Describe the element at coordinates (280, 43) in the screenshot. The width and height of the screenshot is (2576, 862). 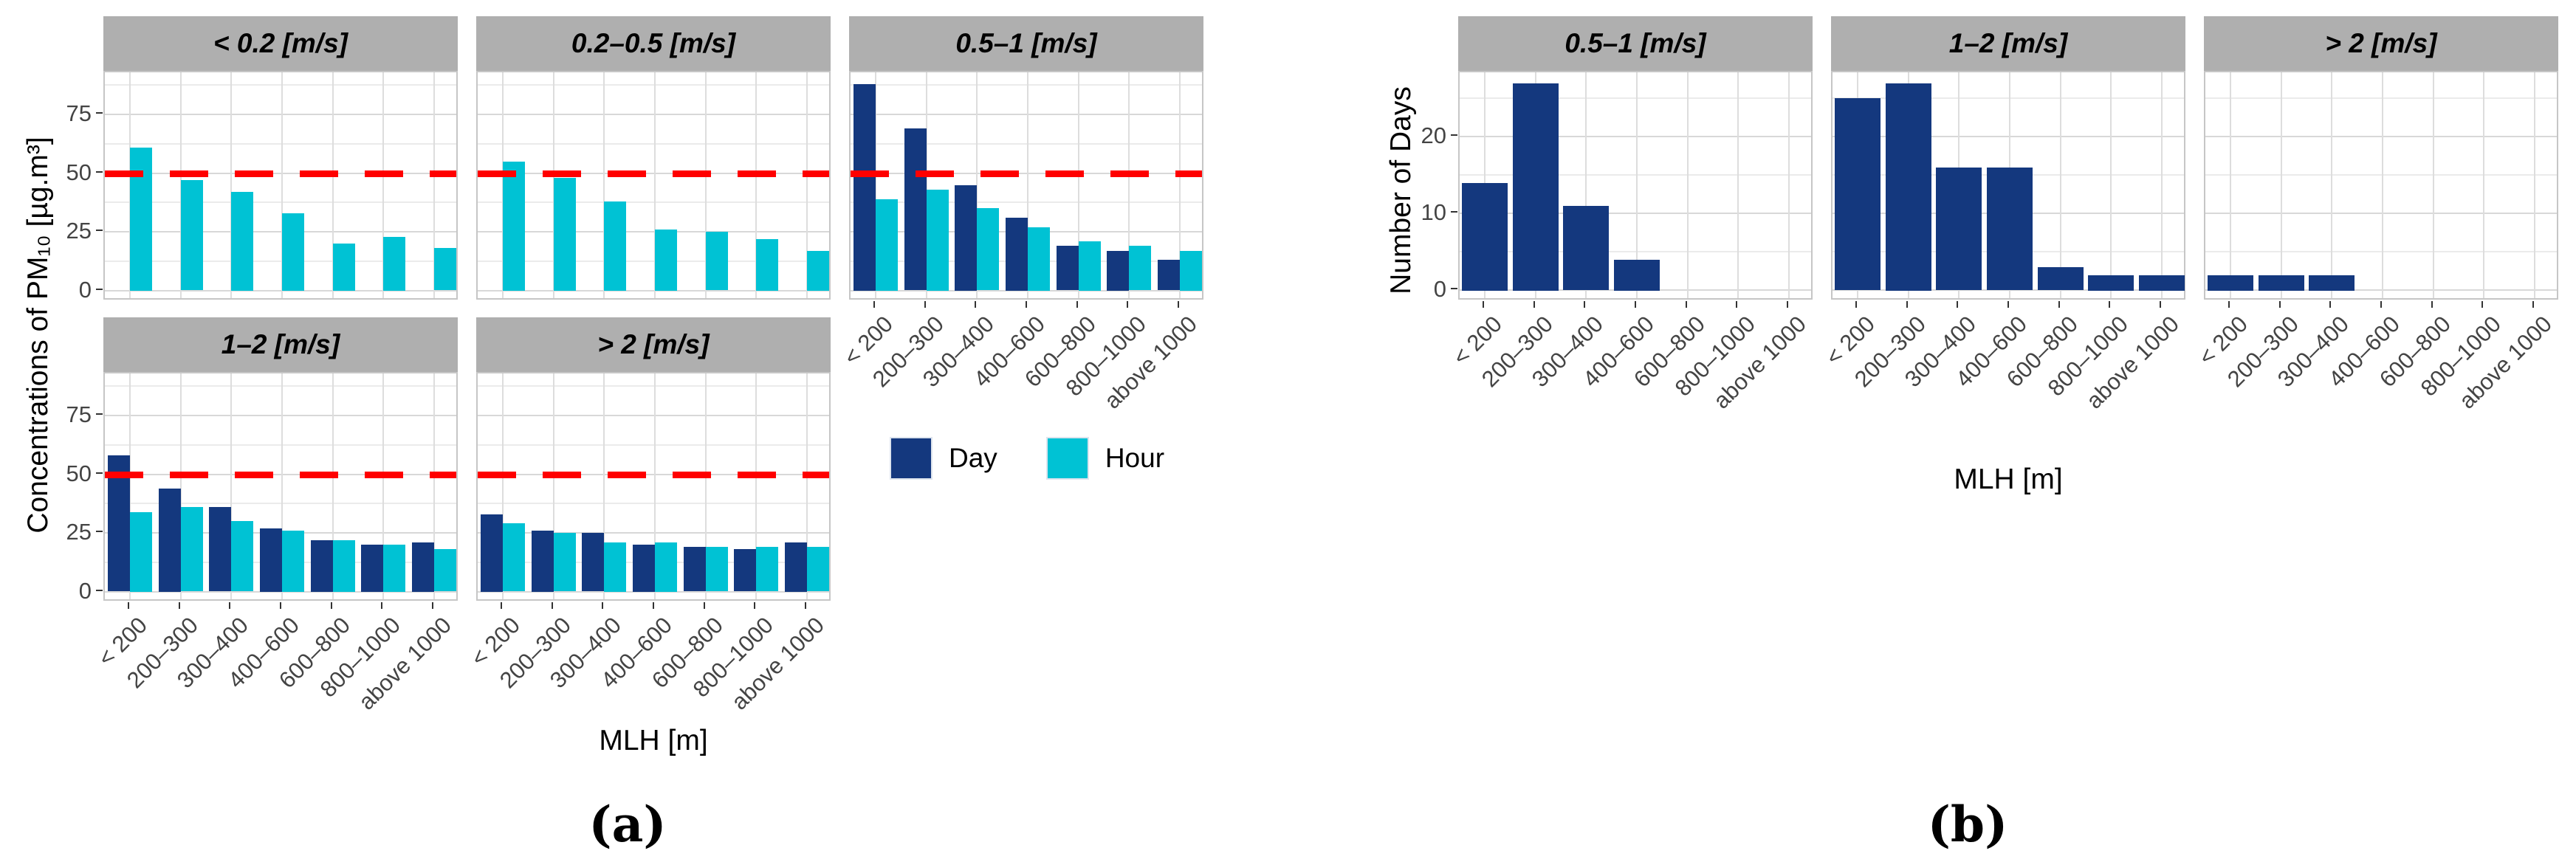
I see `facet-strip-label: < 0.2 [m/s]` at that location.